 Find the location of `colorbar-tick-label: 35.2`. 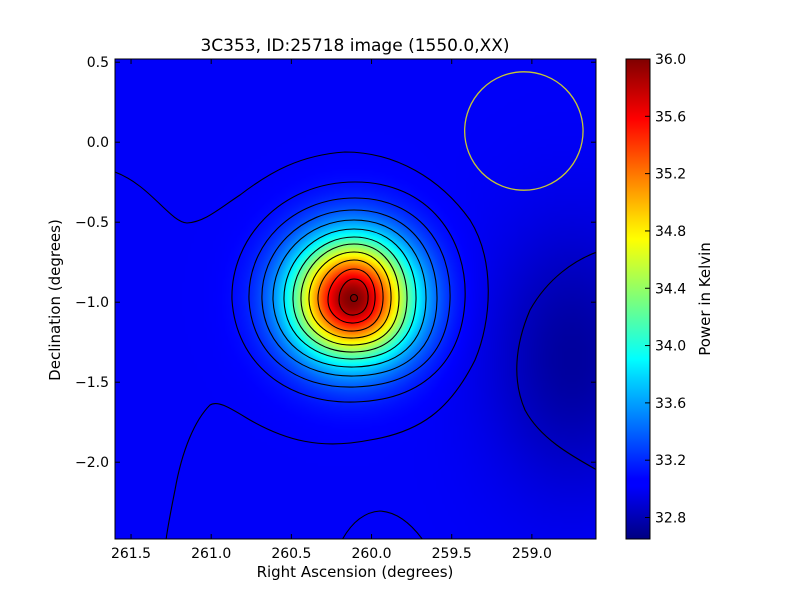

colorbar-tick-label: 35.2 is located at coordinates (670, 175).